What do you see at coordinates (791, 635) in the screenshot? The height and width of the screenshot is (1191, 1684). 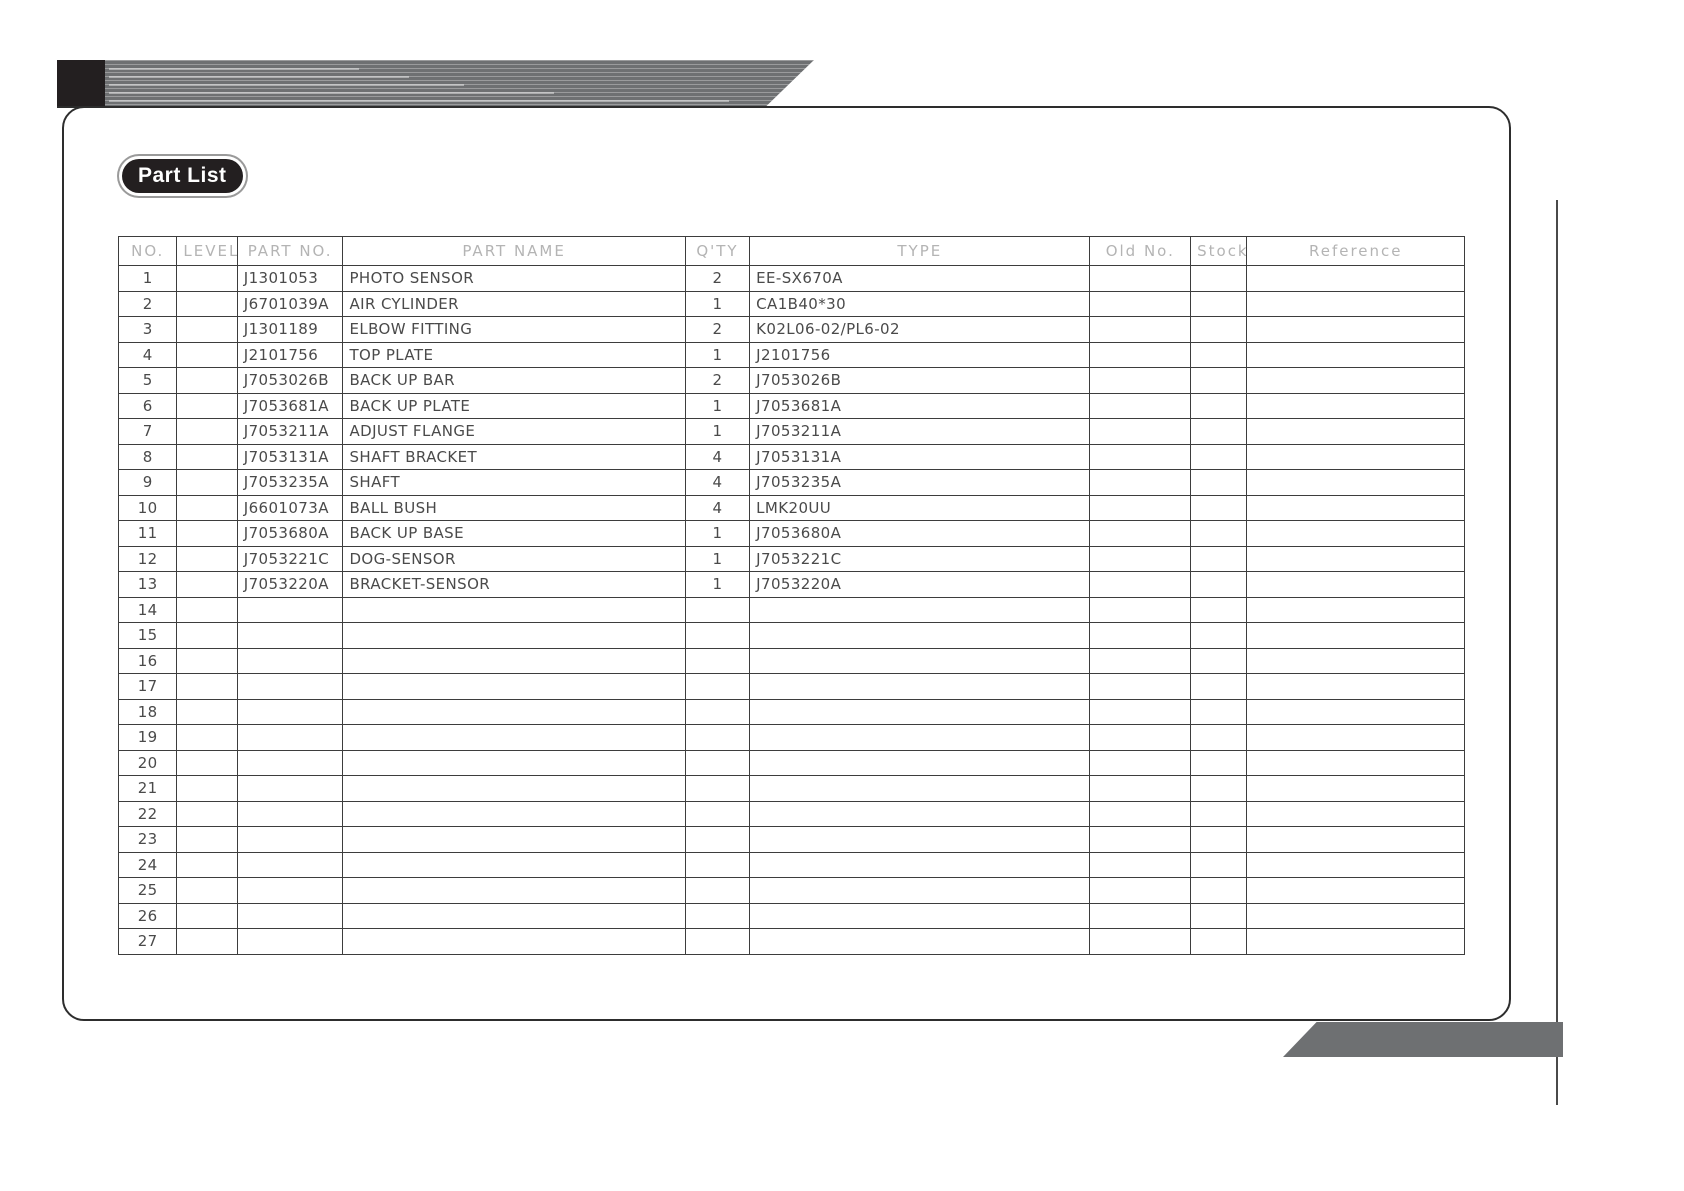 I see `table-row: 15` at bounding box center [791, 635].